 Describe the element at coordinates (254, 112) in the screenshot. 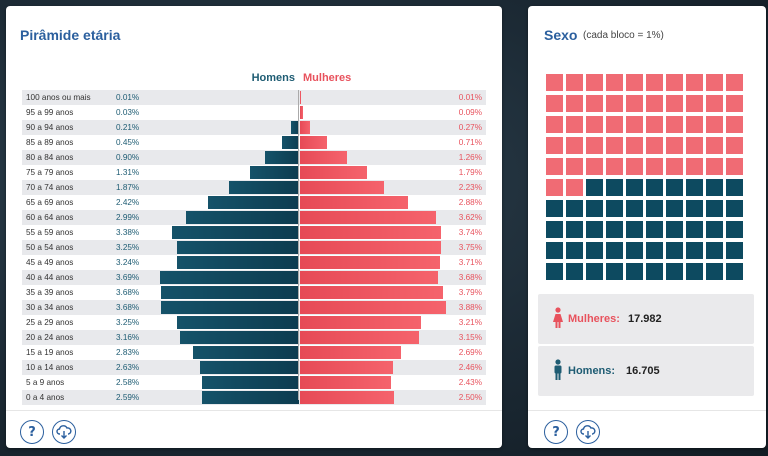

I see `pyramid-row: 95 a 99 anos 0.03% 0.09%` at that location.